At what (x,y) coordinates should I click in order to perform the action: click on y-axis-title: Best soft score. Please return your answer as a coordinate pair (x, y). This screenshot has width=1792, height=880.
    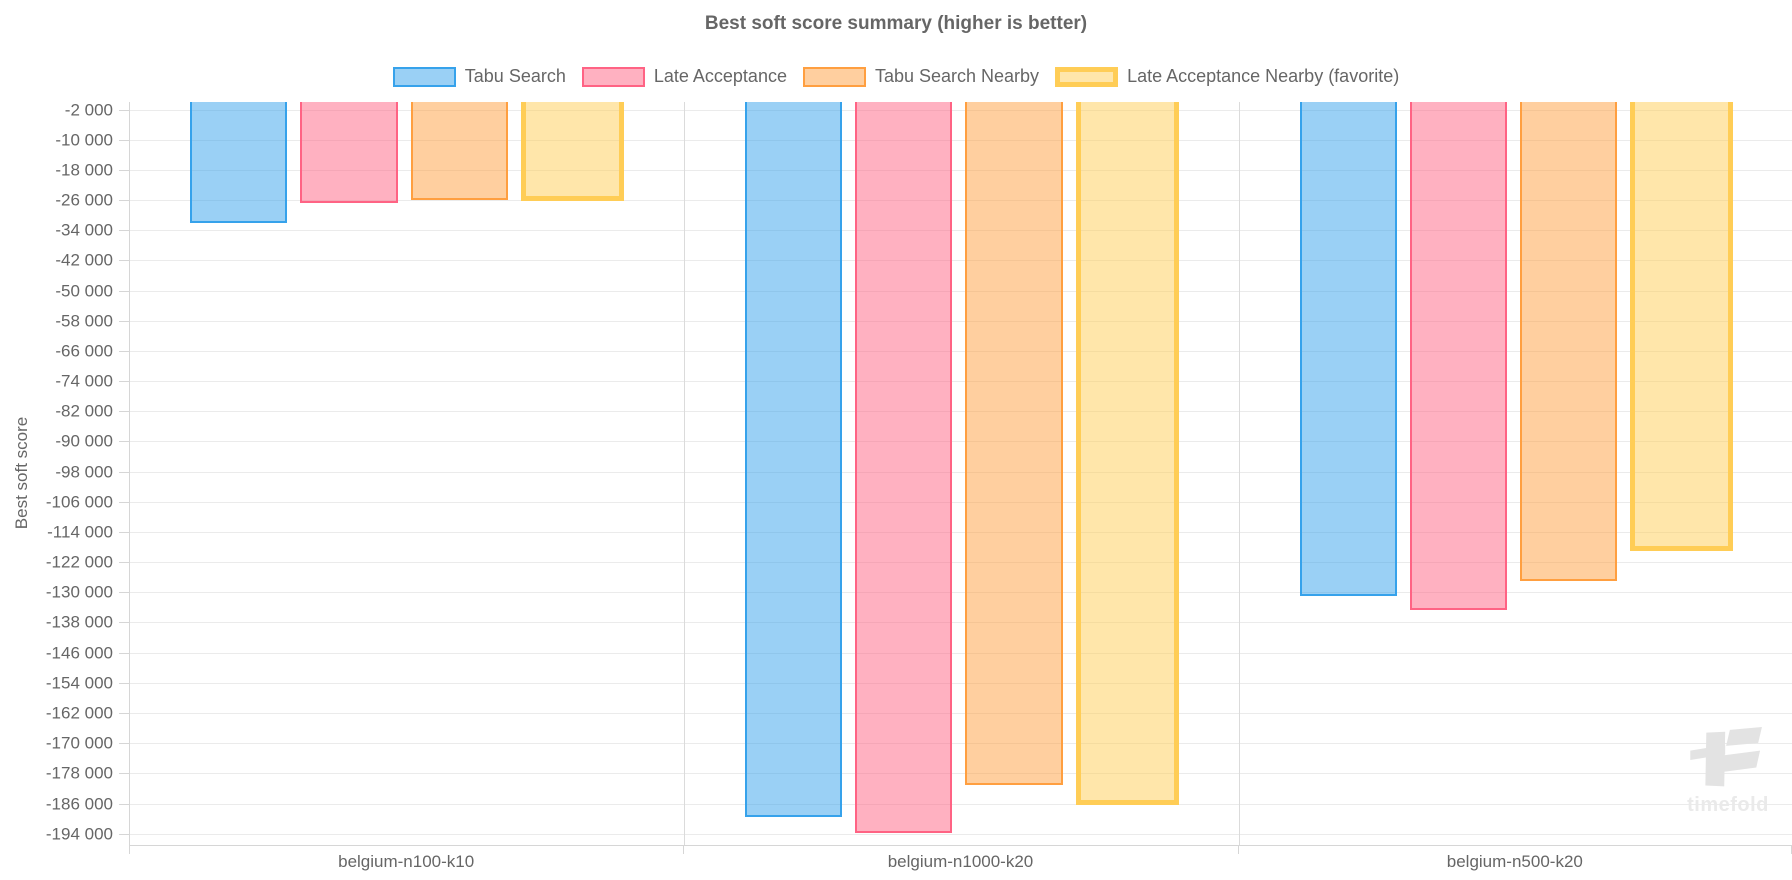
    Looking at the image, I should click on (21, 473).